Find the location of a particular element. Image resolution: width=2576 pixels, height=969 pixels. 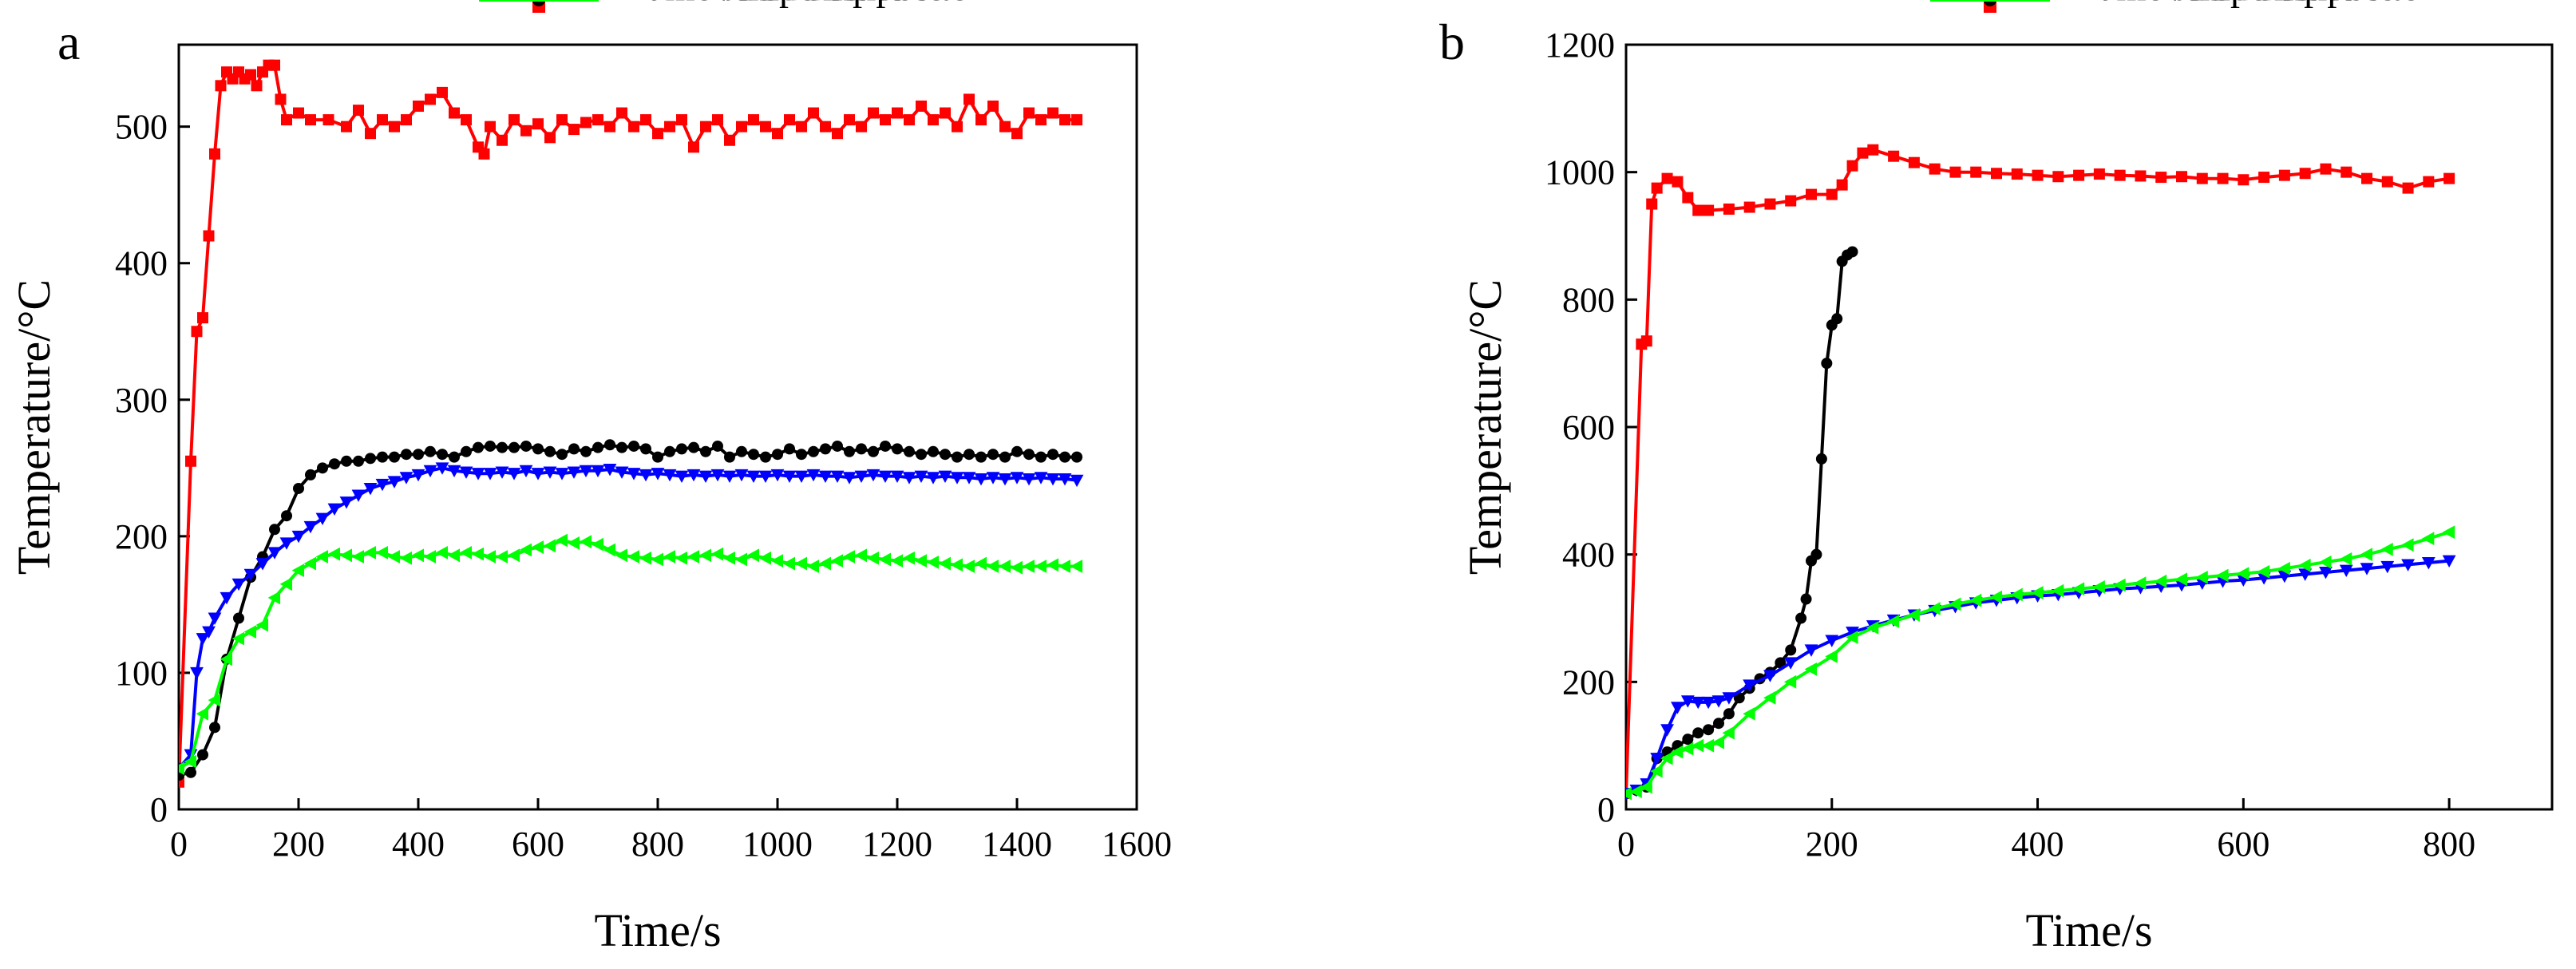

panel-b-y-tick-label: 600 is located at coordinates (1589, 428).